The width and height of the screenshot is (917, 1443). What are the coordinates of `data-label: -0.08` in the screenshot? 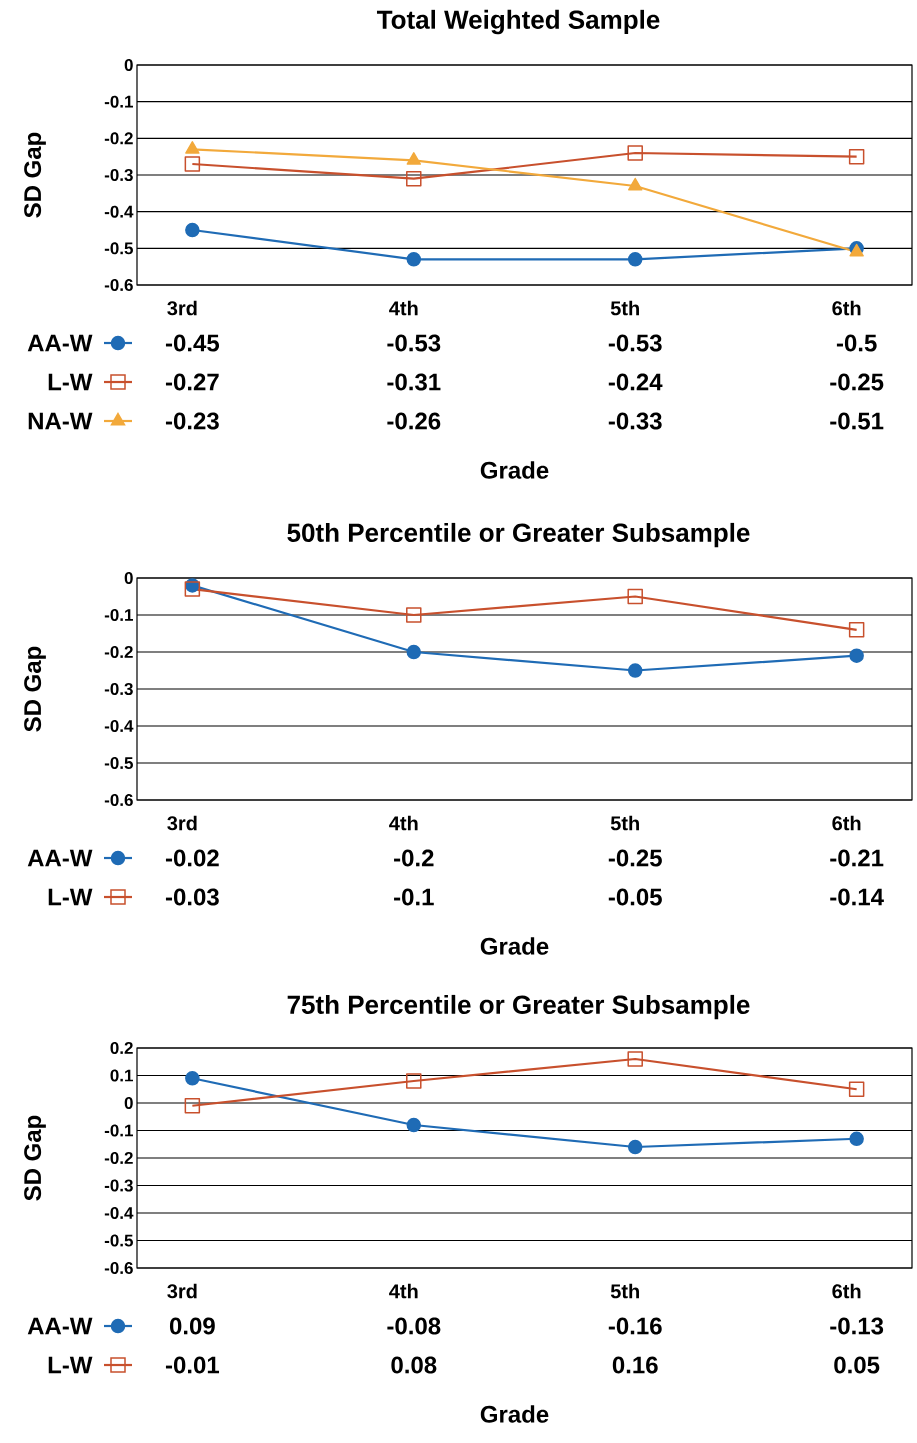 It's located at (414, 1326).